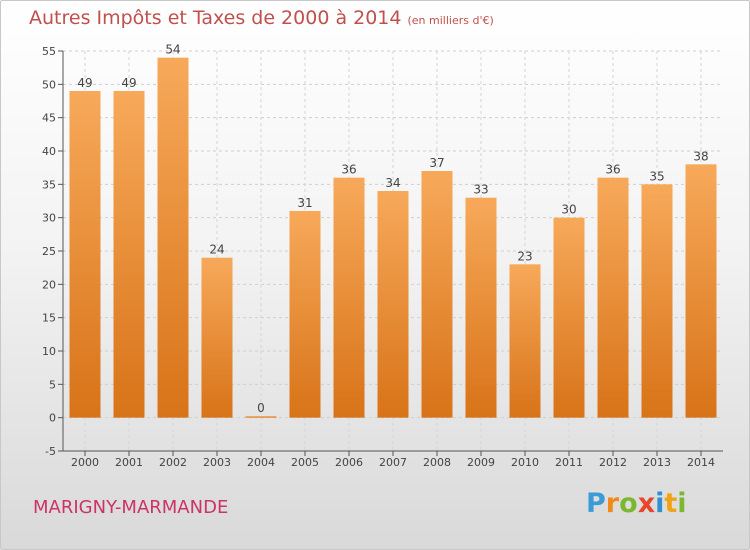 The image size is (750, 550). What do you see at coordinates (49, 351) in the screenshot?
I see `y-tick-label: 10` at bounding box center [49, 351].